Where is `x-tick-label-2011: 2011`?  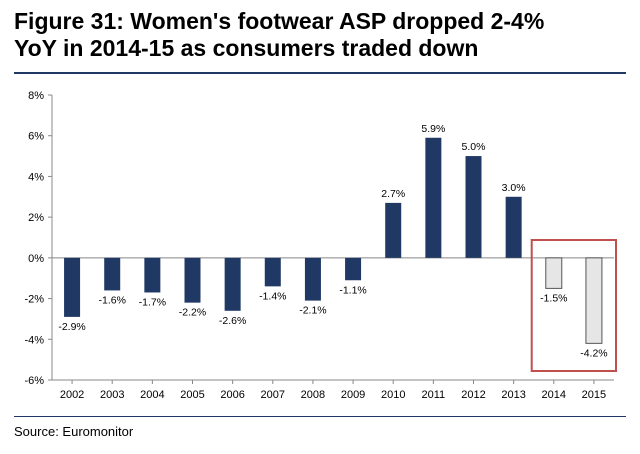 x-tick-label-2011: 2011 is located at coordinates (434, 395).